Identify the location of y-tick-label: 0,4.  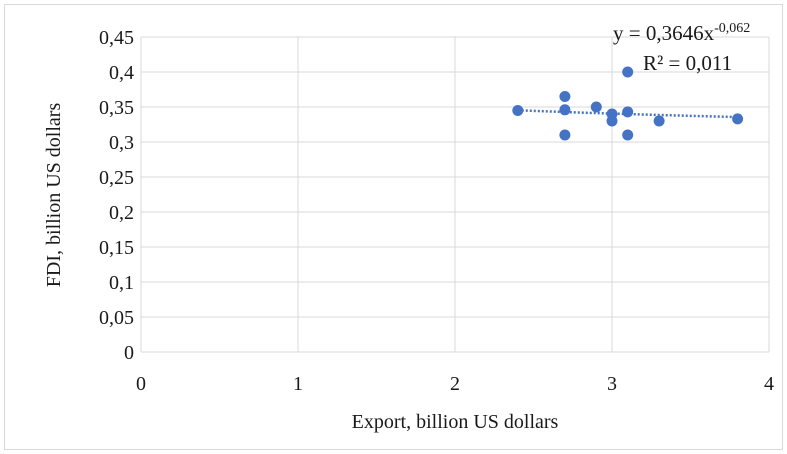
(121, 73).